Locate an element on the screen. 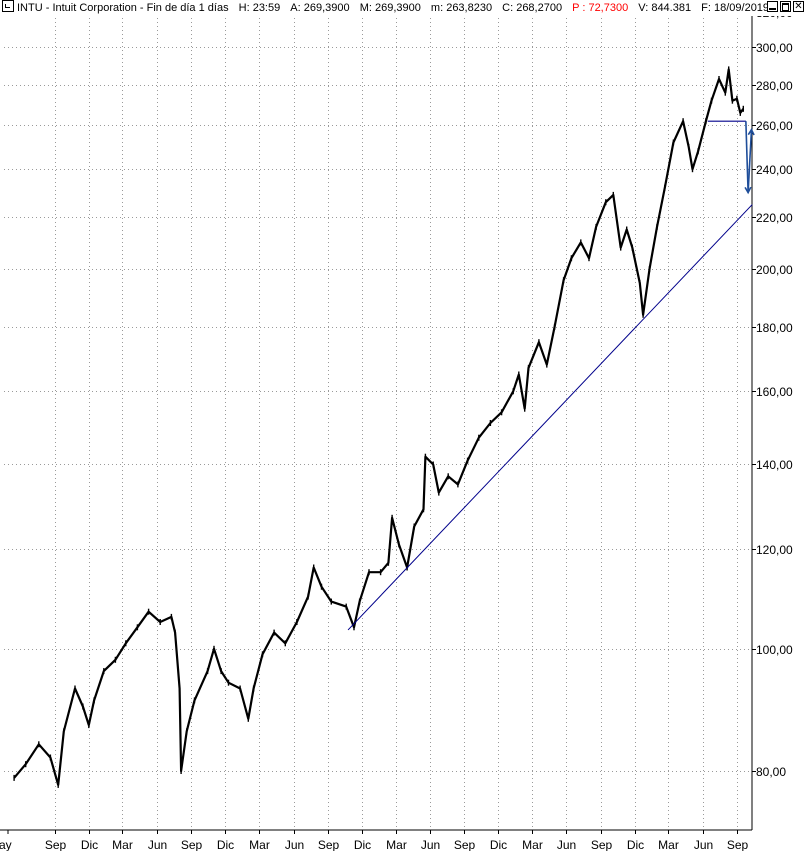 Image resolution: width=806 pixels, height=851 pixels. y-tick-label: 240,00 is located at coordinates (774, 170).